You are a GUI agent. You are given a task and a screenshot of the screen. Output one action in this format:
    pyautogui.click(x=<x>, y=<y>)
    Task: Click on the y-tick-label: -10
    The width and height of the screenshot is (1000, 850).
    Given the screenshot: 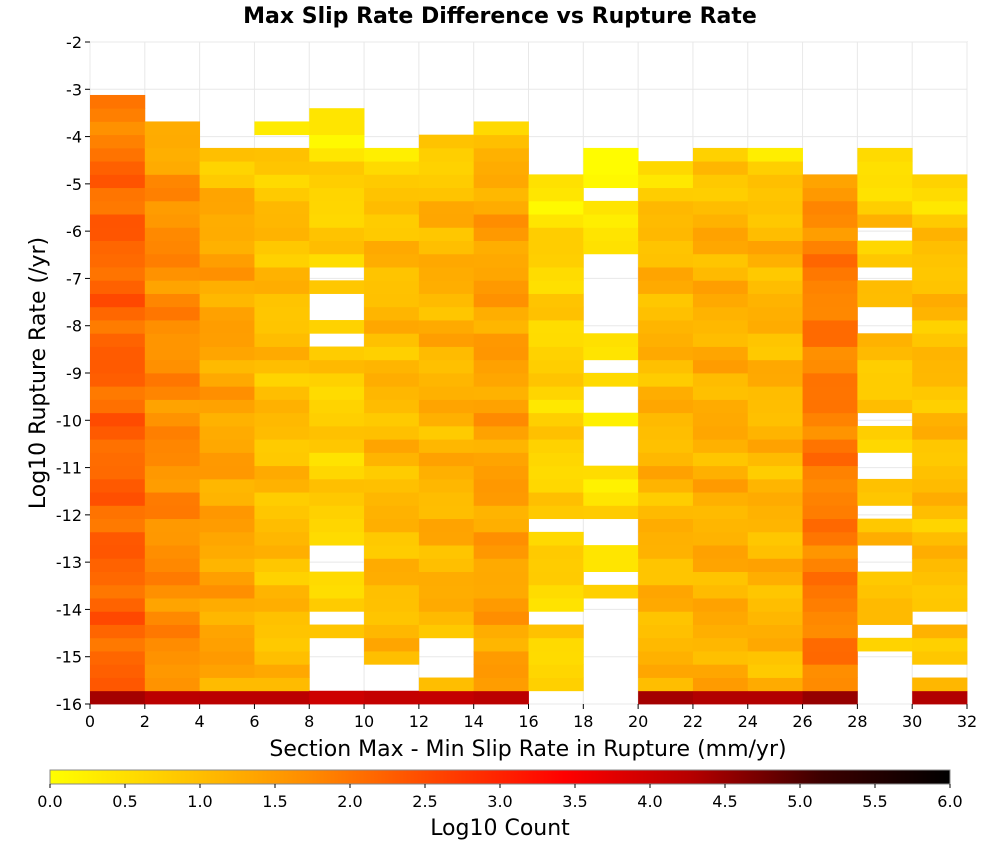 What is the action you would take?
    pyautogui.click(x=69, y=420)
    